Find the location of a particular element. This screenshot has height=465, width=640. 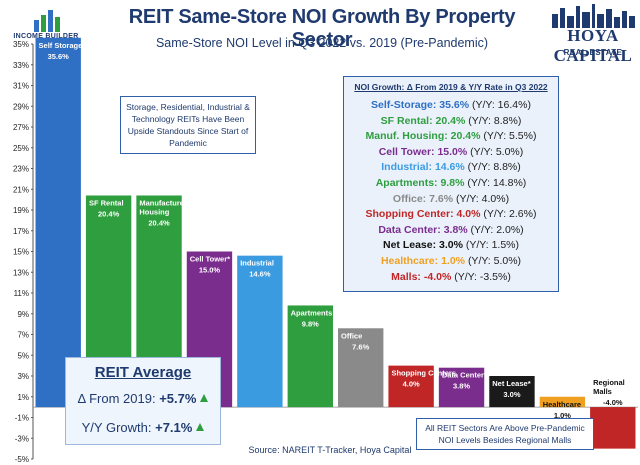

bar-value-label: 14.6% is located at coordinates (260, 274).